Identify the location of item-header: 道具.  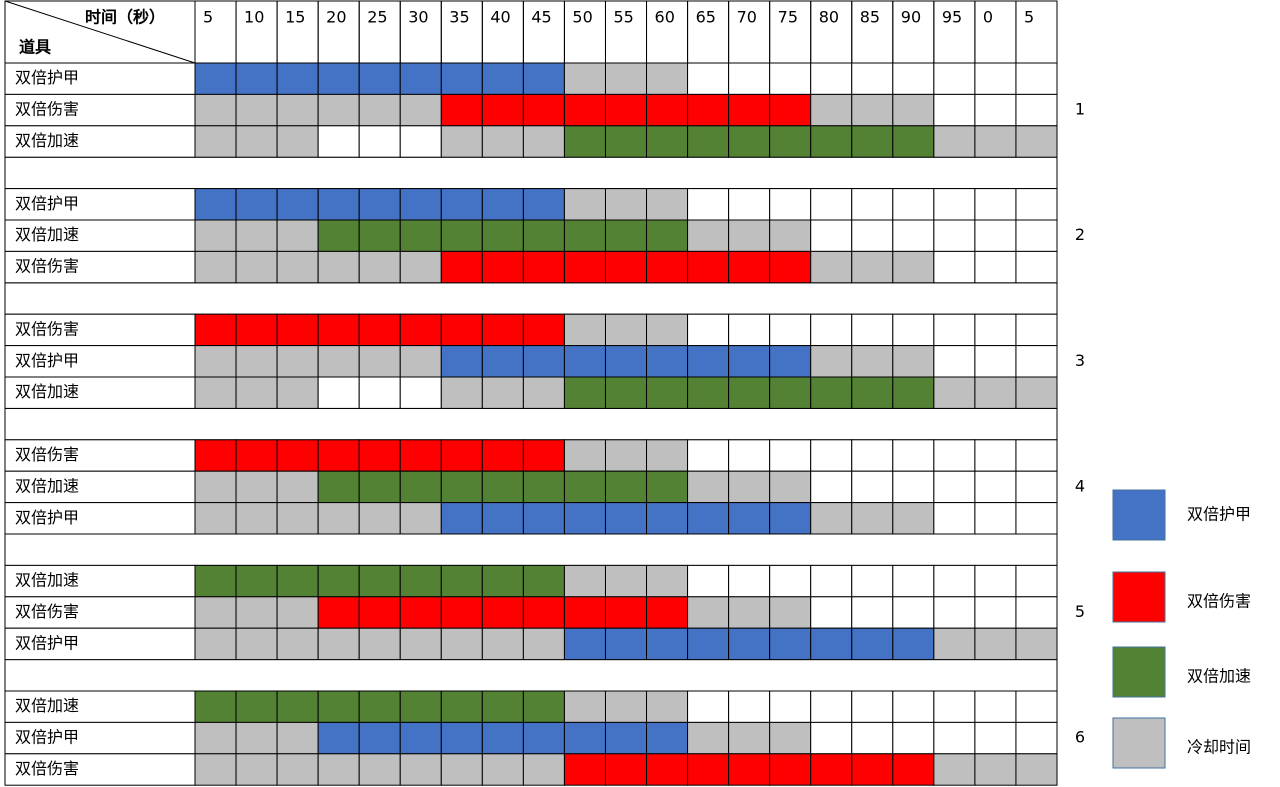
(35, 47).